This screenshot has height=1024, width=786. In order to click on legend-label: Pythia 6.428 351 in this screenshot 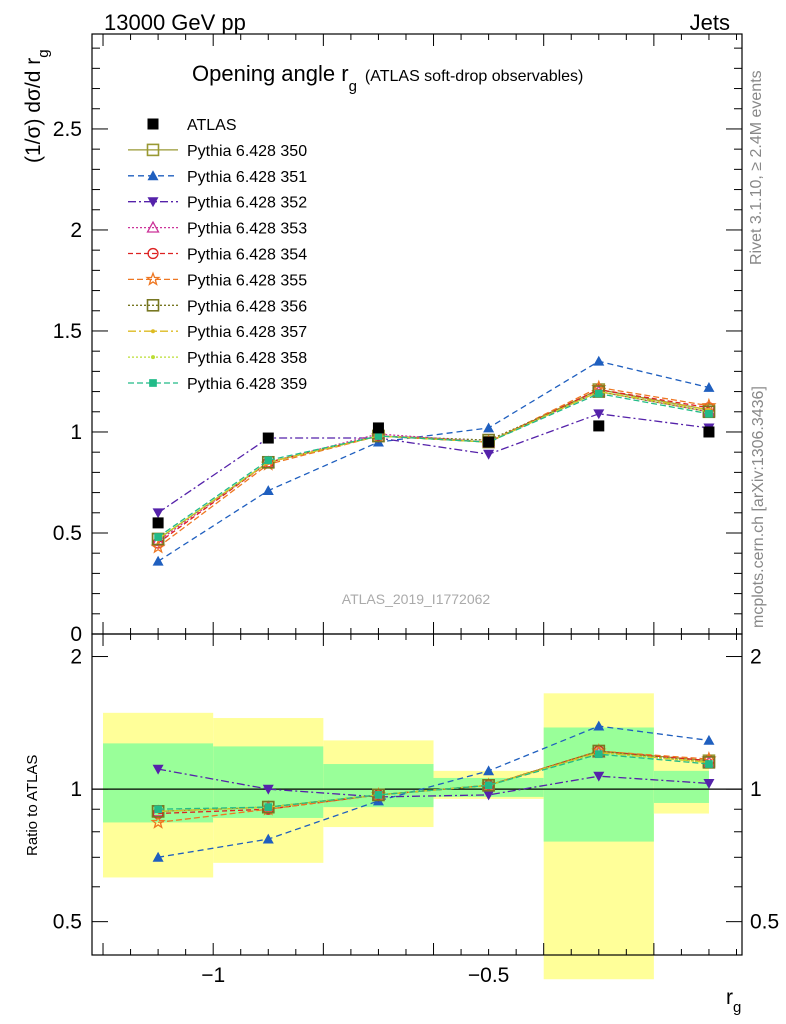, I will do `click(247, 177)`.